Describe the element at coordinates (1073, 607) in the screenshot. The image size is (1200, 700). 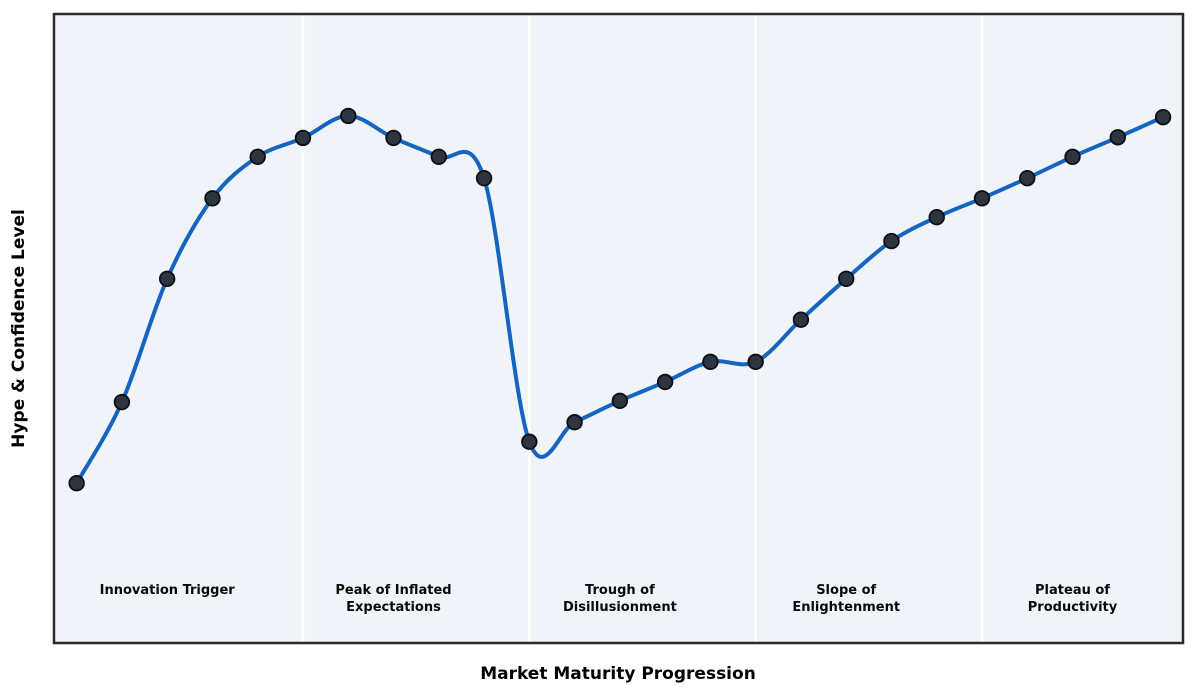
I see `phase-label-line: Productivity` at that location.